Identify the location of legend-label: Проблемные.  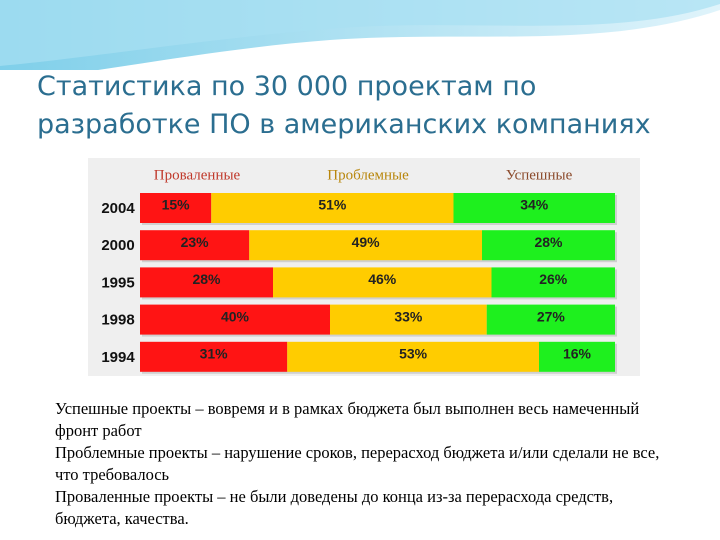
(368, 175).